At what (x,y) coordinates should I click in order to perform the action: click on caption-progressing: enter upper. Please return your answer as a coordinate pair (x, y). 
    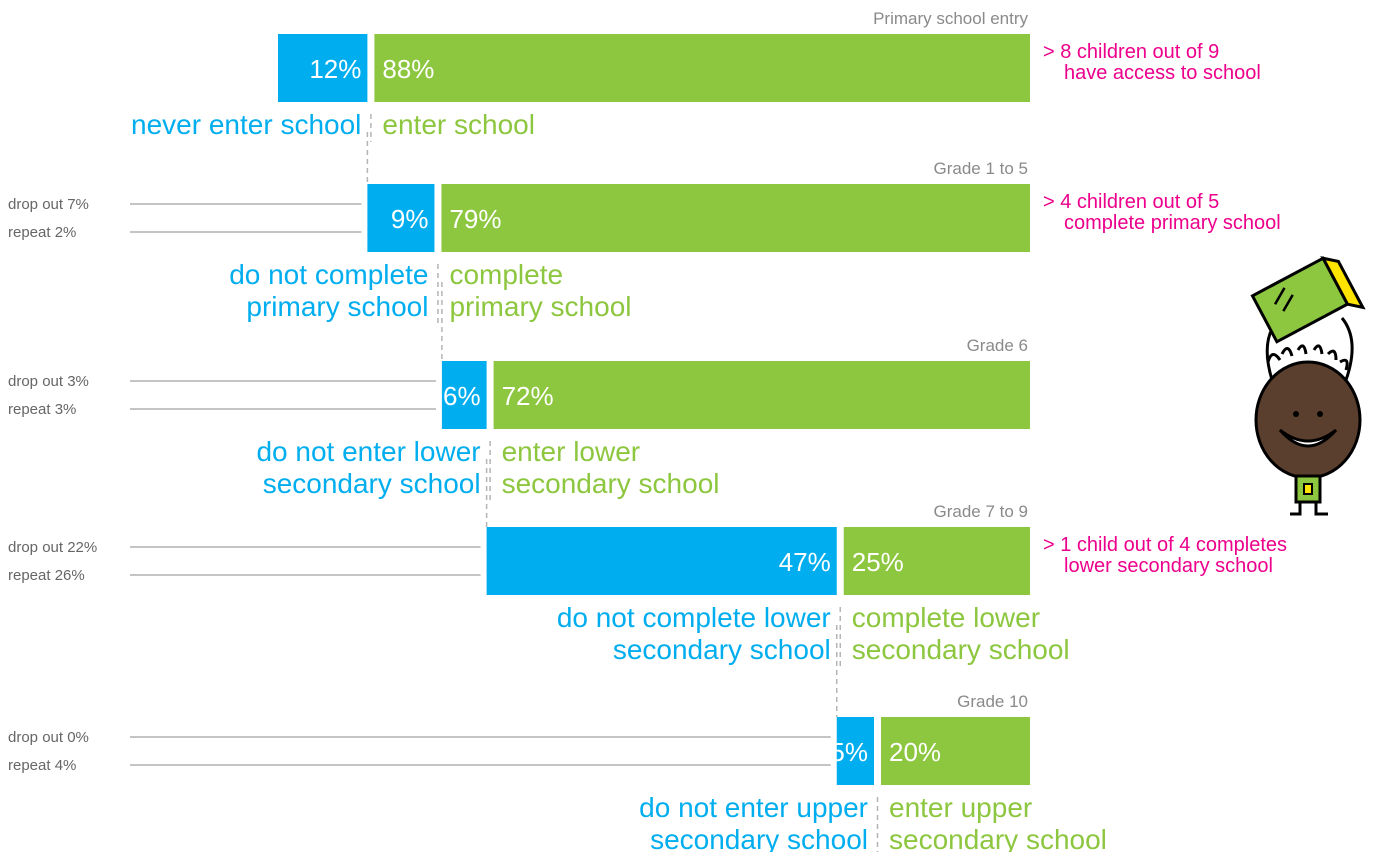
    Looking at the image, I should click on (960, 807).